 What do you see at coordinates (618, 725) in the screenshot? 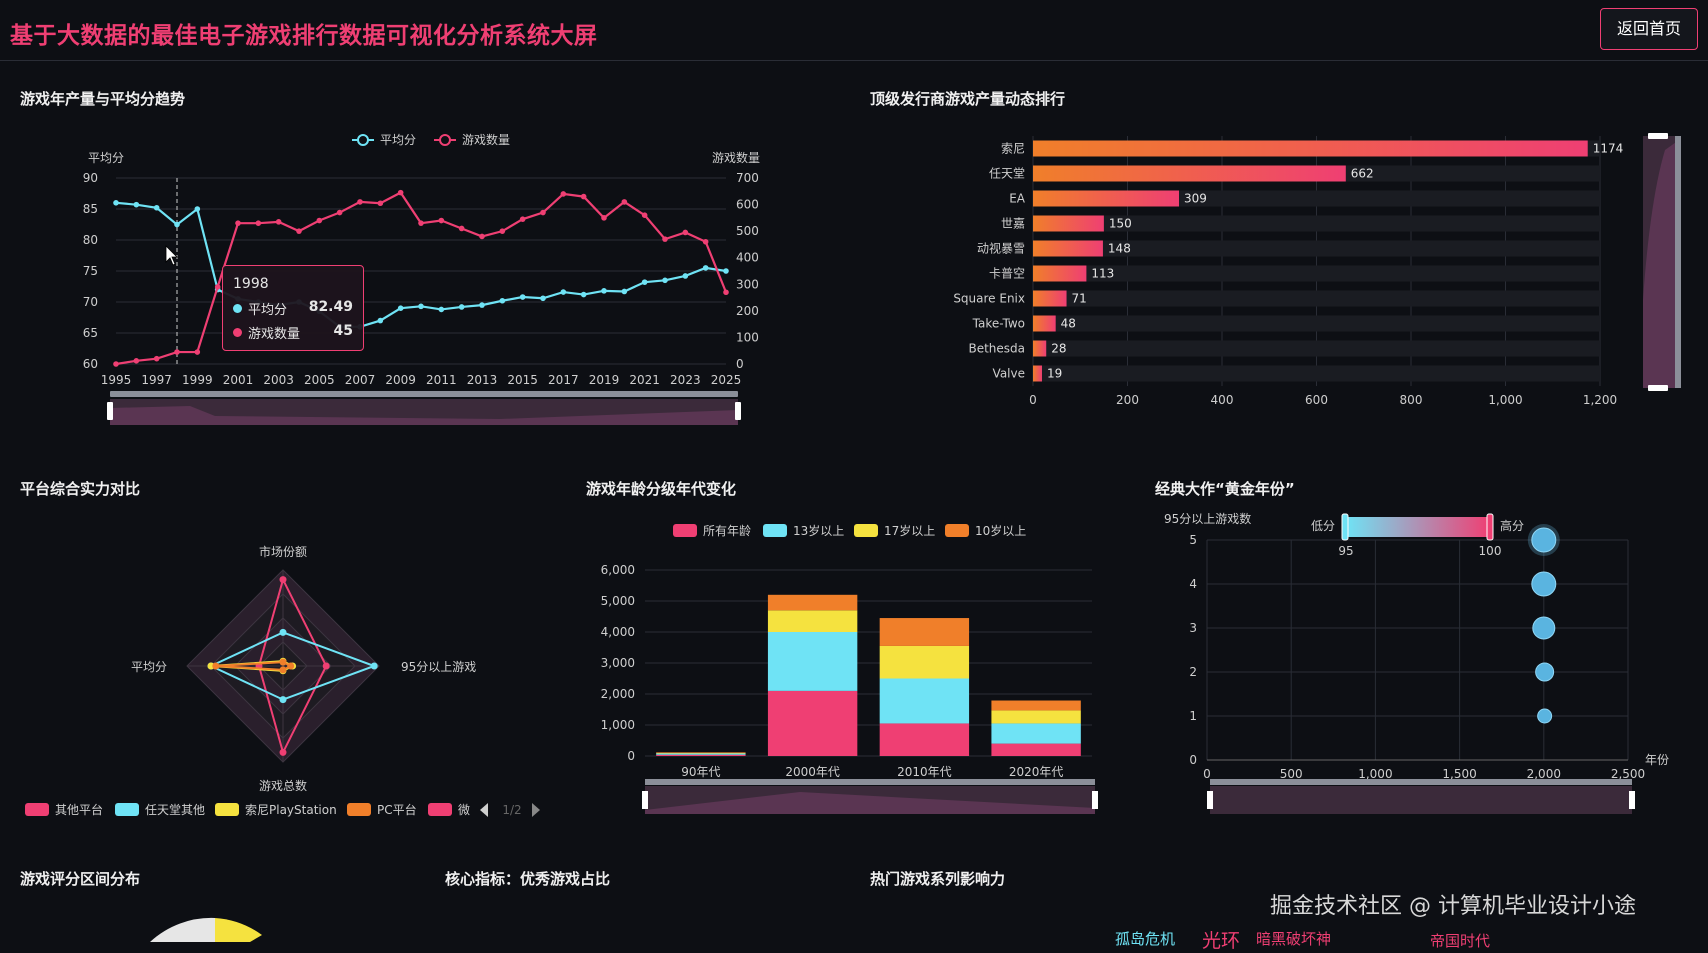
I see `age-y-tick: 1,000` at bounding box center [618, 725].